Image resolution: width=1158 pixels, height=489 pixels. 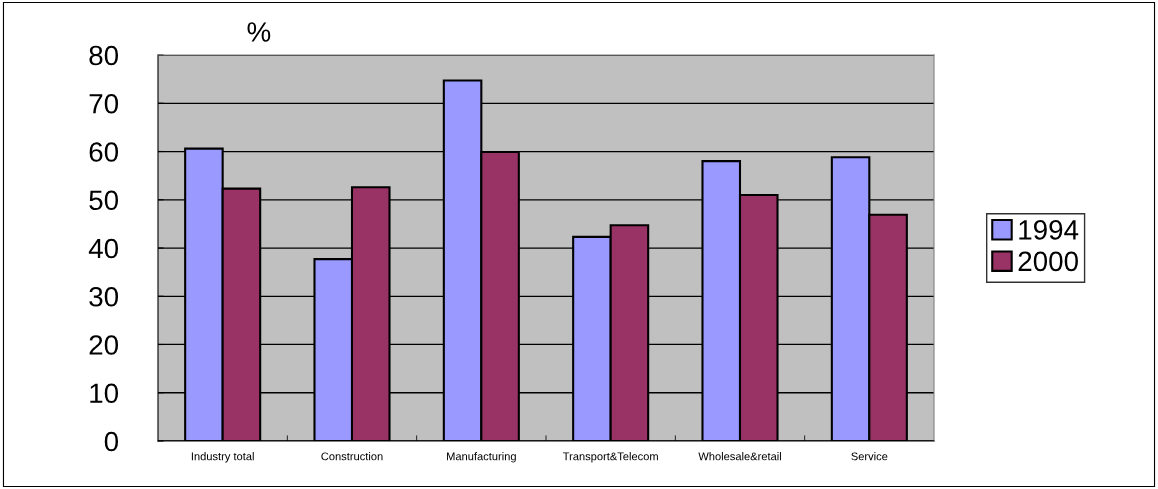 What do you see at coordinates (104, 345) in the screenshot?
I see `y-tick-label: 20` at bounding box center [104, 345].